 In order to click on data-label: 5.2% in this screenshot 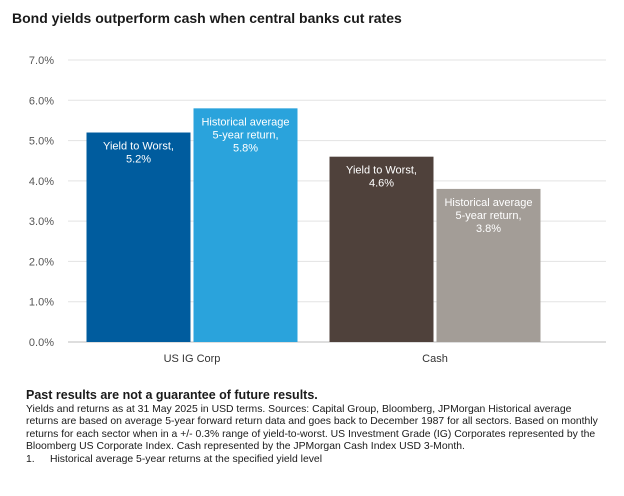, I will do `click(138, 160)`.